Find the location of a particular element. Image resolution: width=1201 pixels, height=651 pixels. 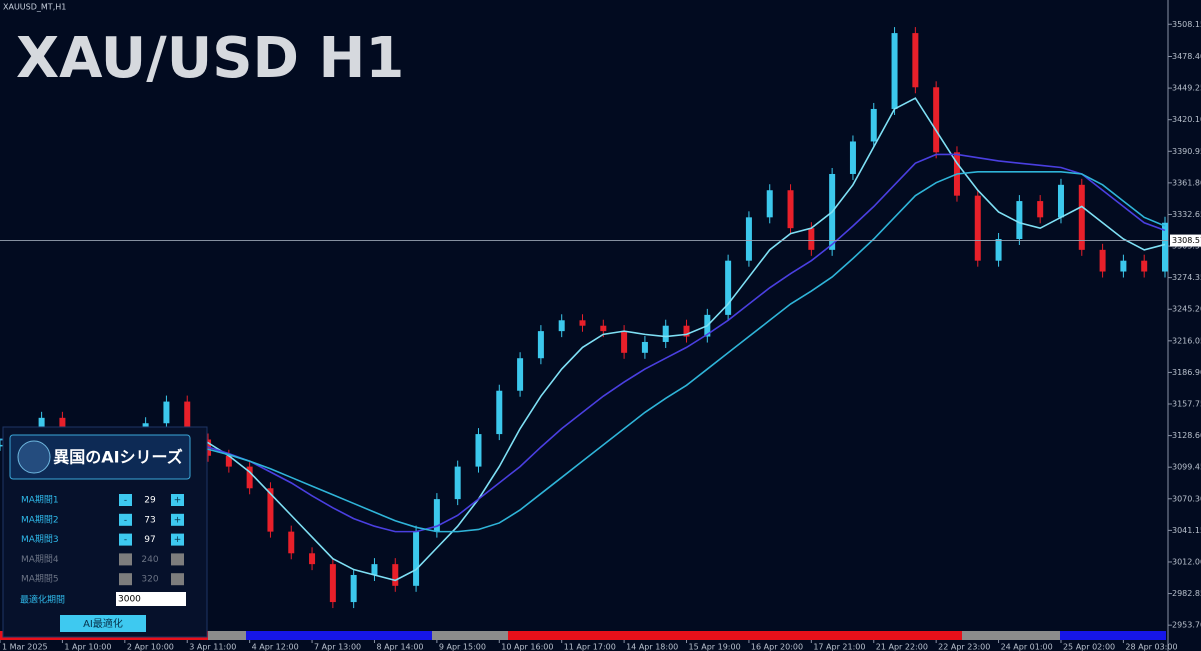

x-tick-label: 28 Apr 03:00 is located at coordinates (1151, 647).